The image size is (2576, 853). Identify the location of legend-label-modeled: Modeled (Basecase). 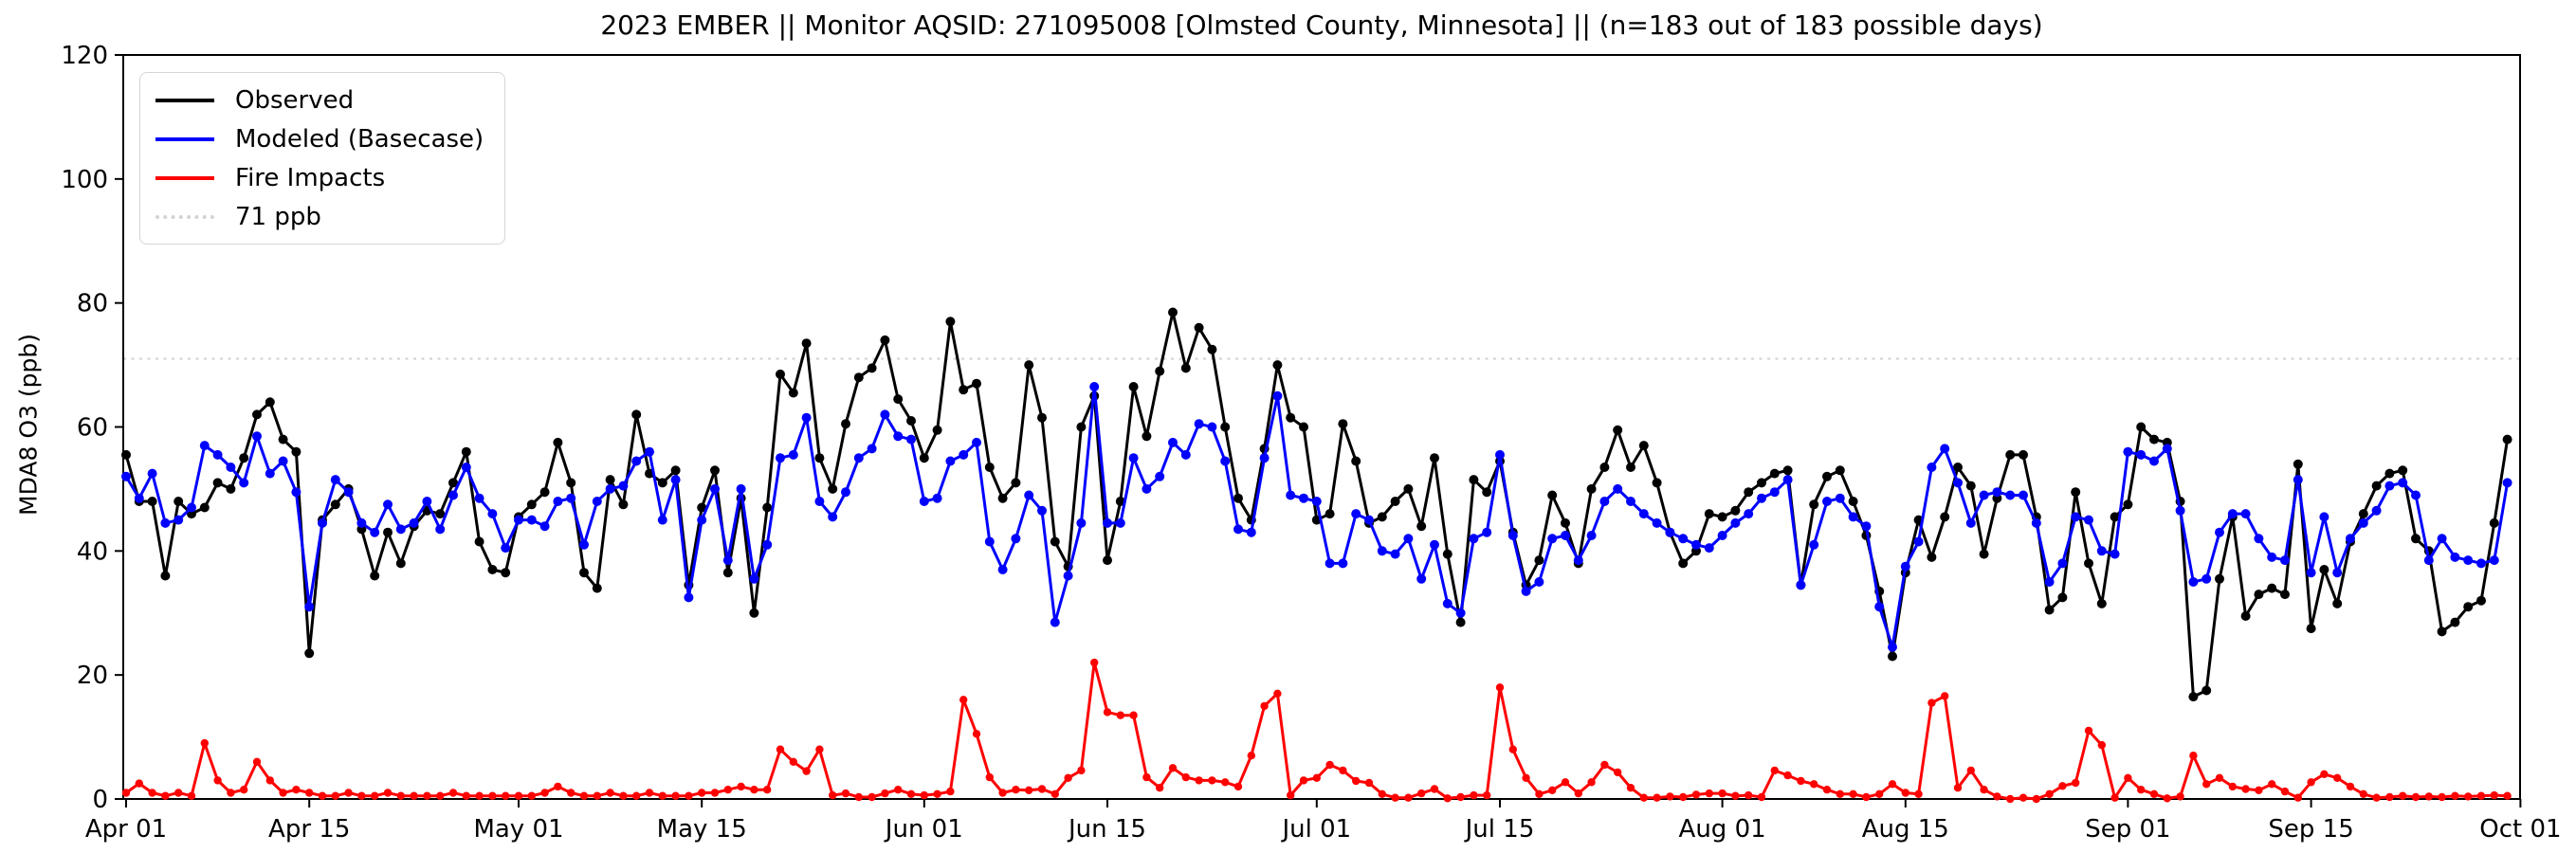
(359, 139).